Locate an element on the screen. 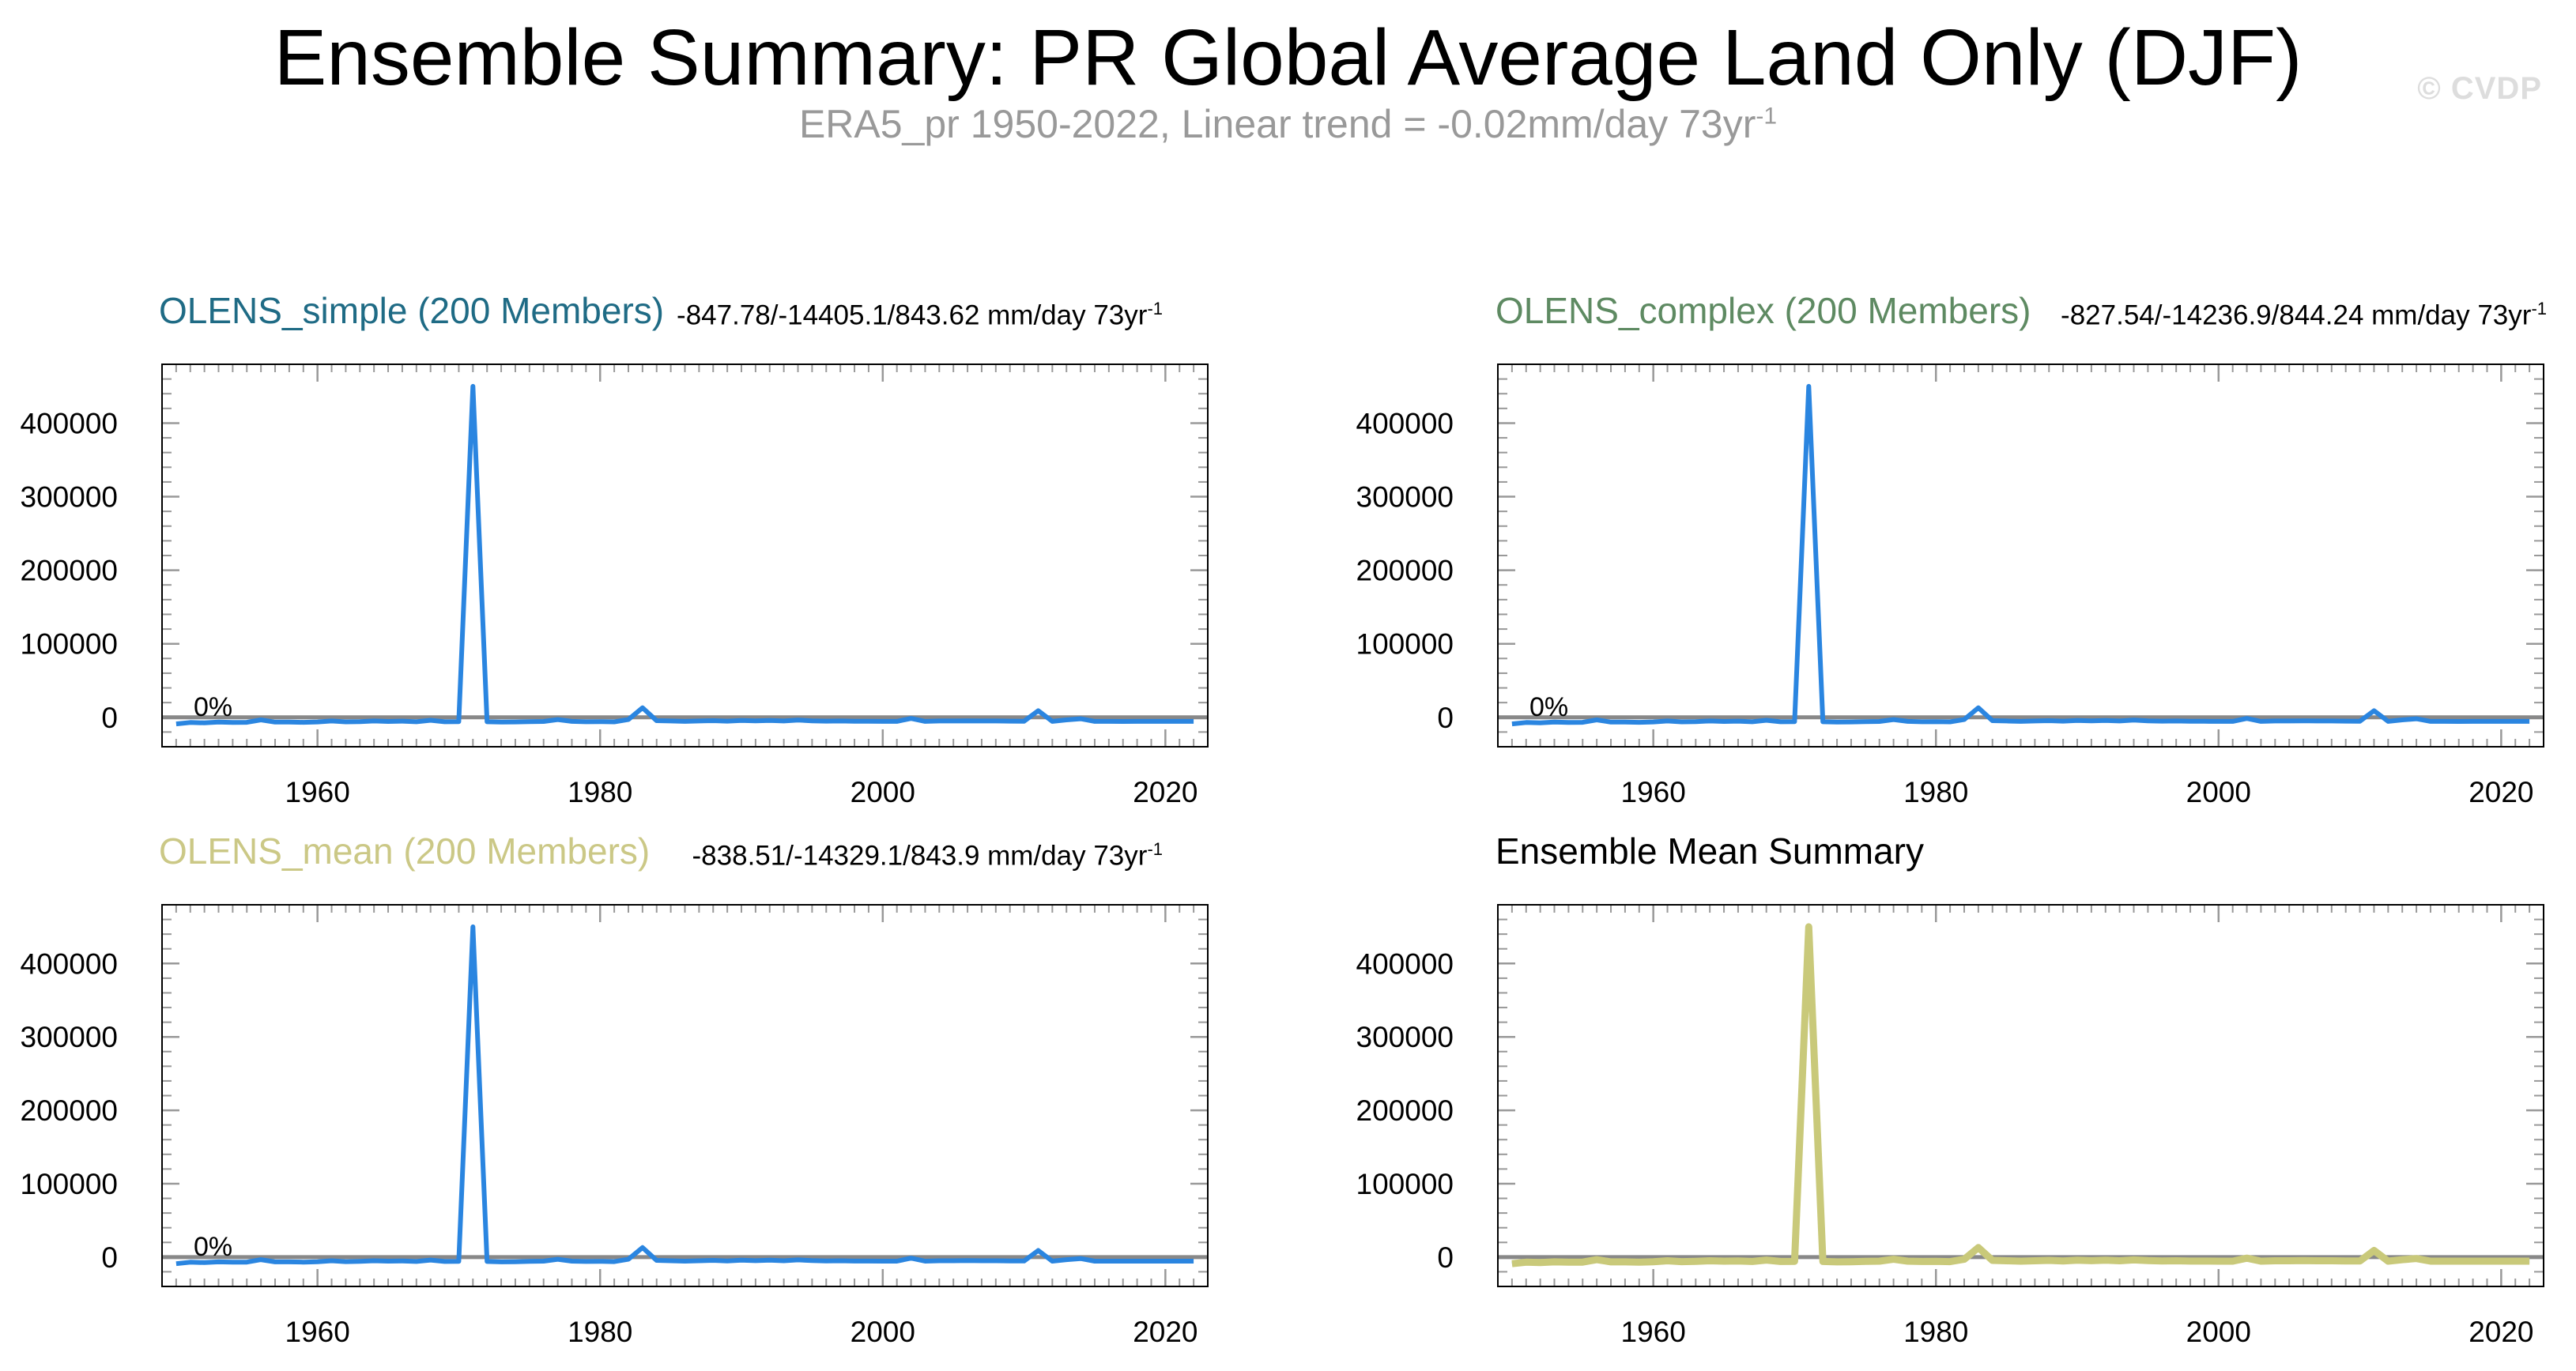  panel-stats-olens-mean: -838.51/-14329.1/843.9 mm/day 73yr-1 is located at coordinates (927, 855).